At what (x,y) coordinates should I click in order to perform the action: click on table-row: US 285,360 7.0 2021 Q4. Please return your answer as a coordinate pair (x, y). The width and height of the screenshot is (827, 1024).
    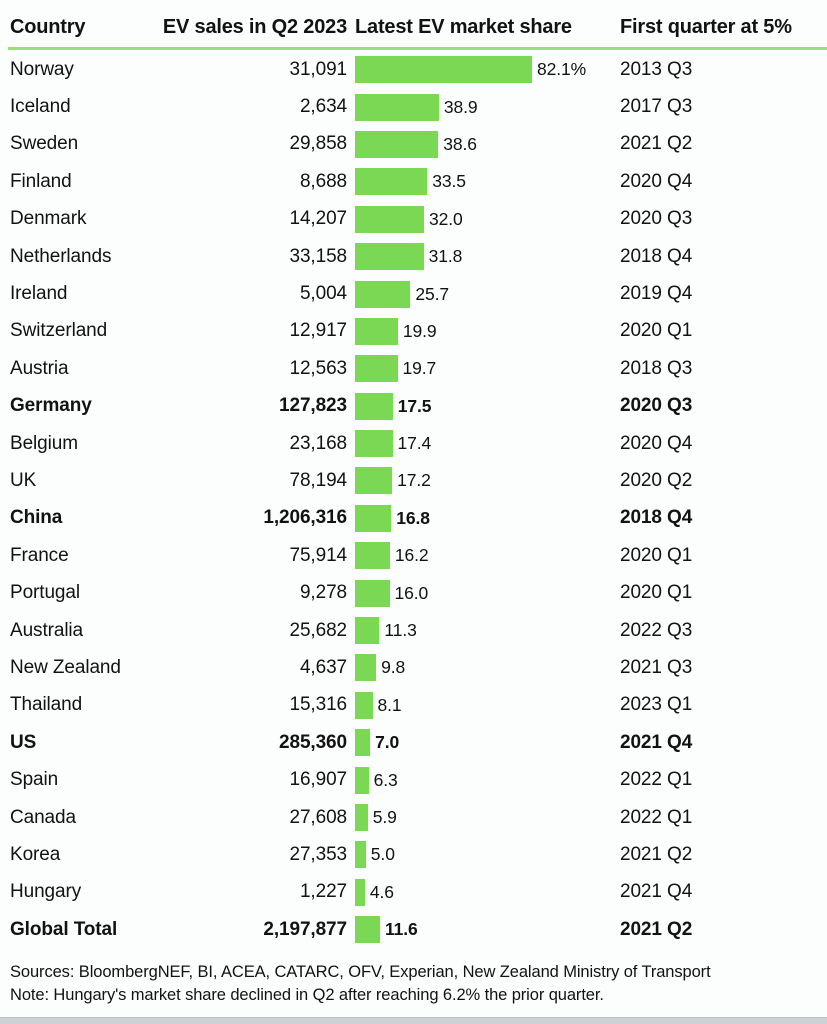
    Looking at the image, I should click on (413, 742).